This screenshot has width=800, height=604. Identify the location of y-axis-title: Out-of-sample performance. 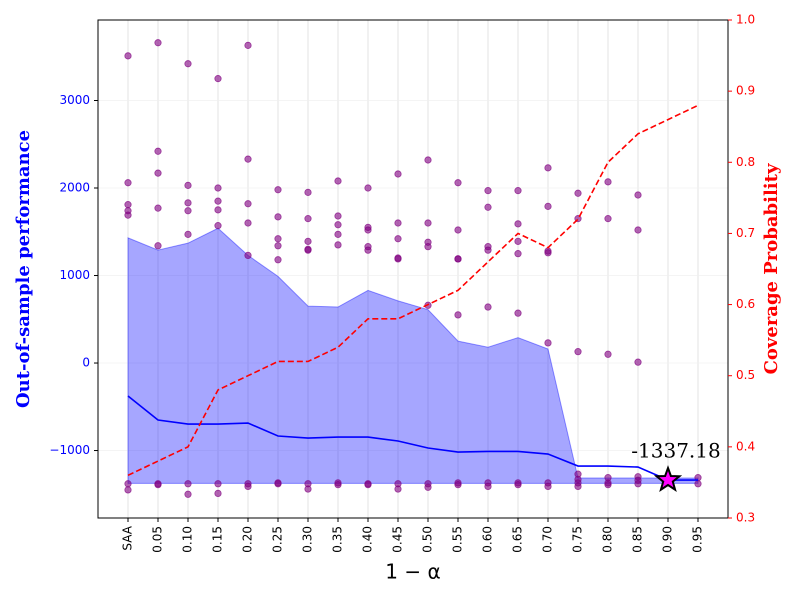
(23, 269).